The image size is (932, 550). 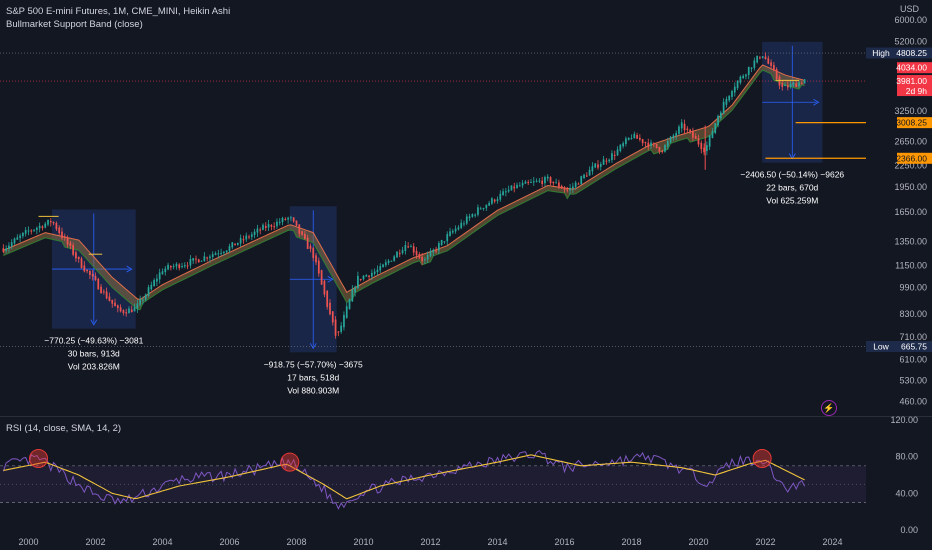 What do you see at coordinates (910, 212) in the screenshot?
I see `price-tick-label: 1650.00` at bounding box center [910, 212].